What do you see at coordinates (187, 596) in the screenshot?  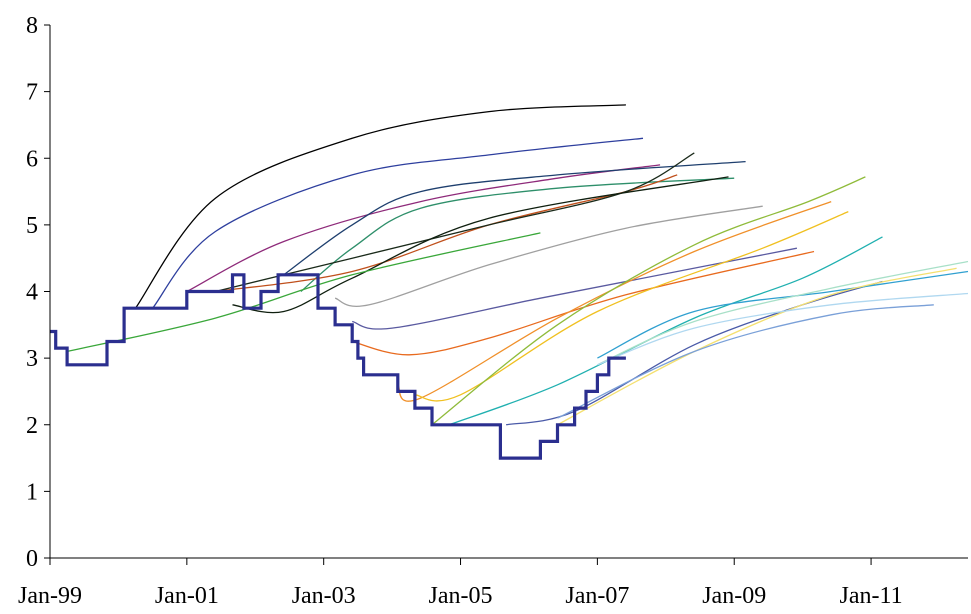 I see `x-tick-label: Jan-01` at bounding box center [187, 596].